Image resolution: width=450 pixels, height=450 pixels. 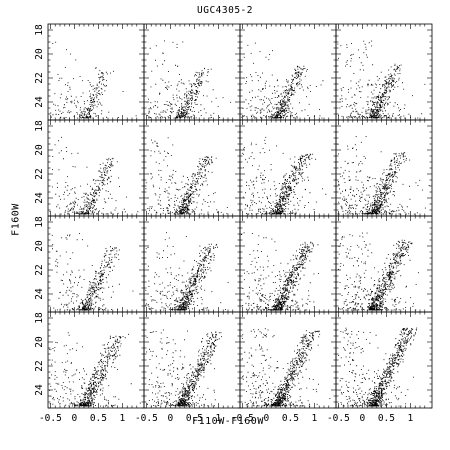 I want to click on chart-title: UGC4305-2, so click(x=225, y=10).